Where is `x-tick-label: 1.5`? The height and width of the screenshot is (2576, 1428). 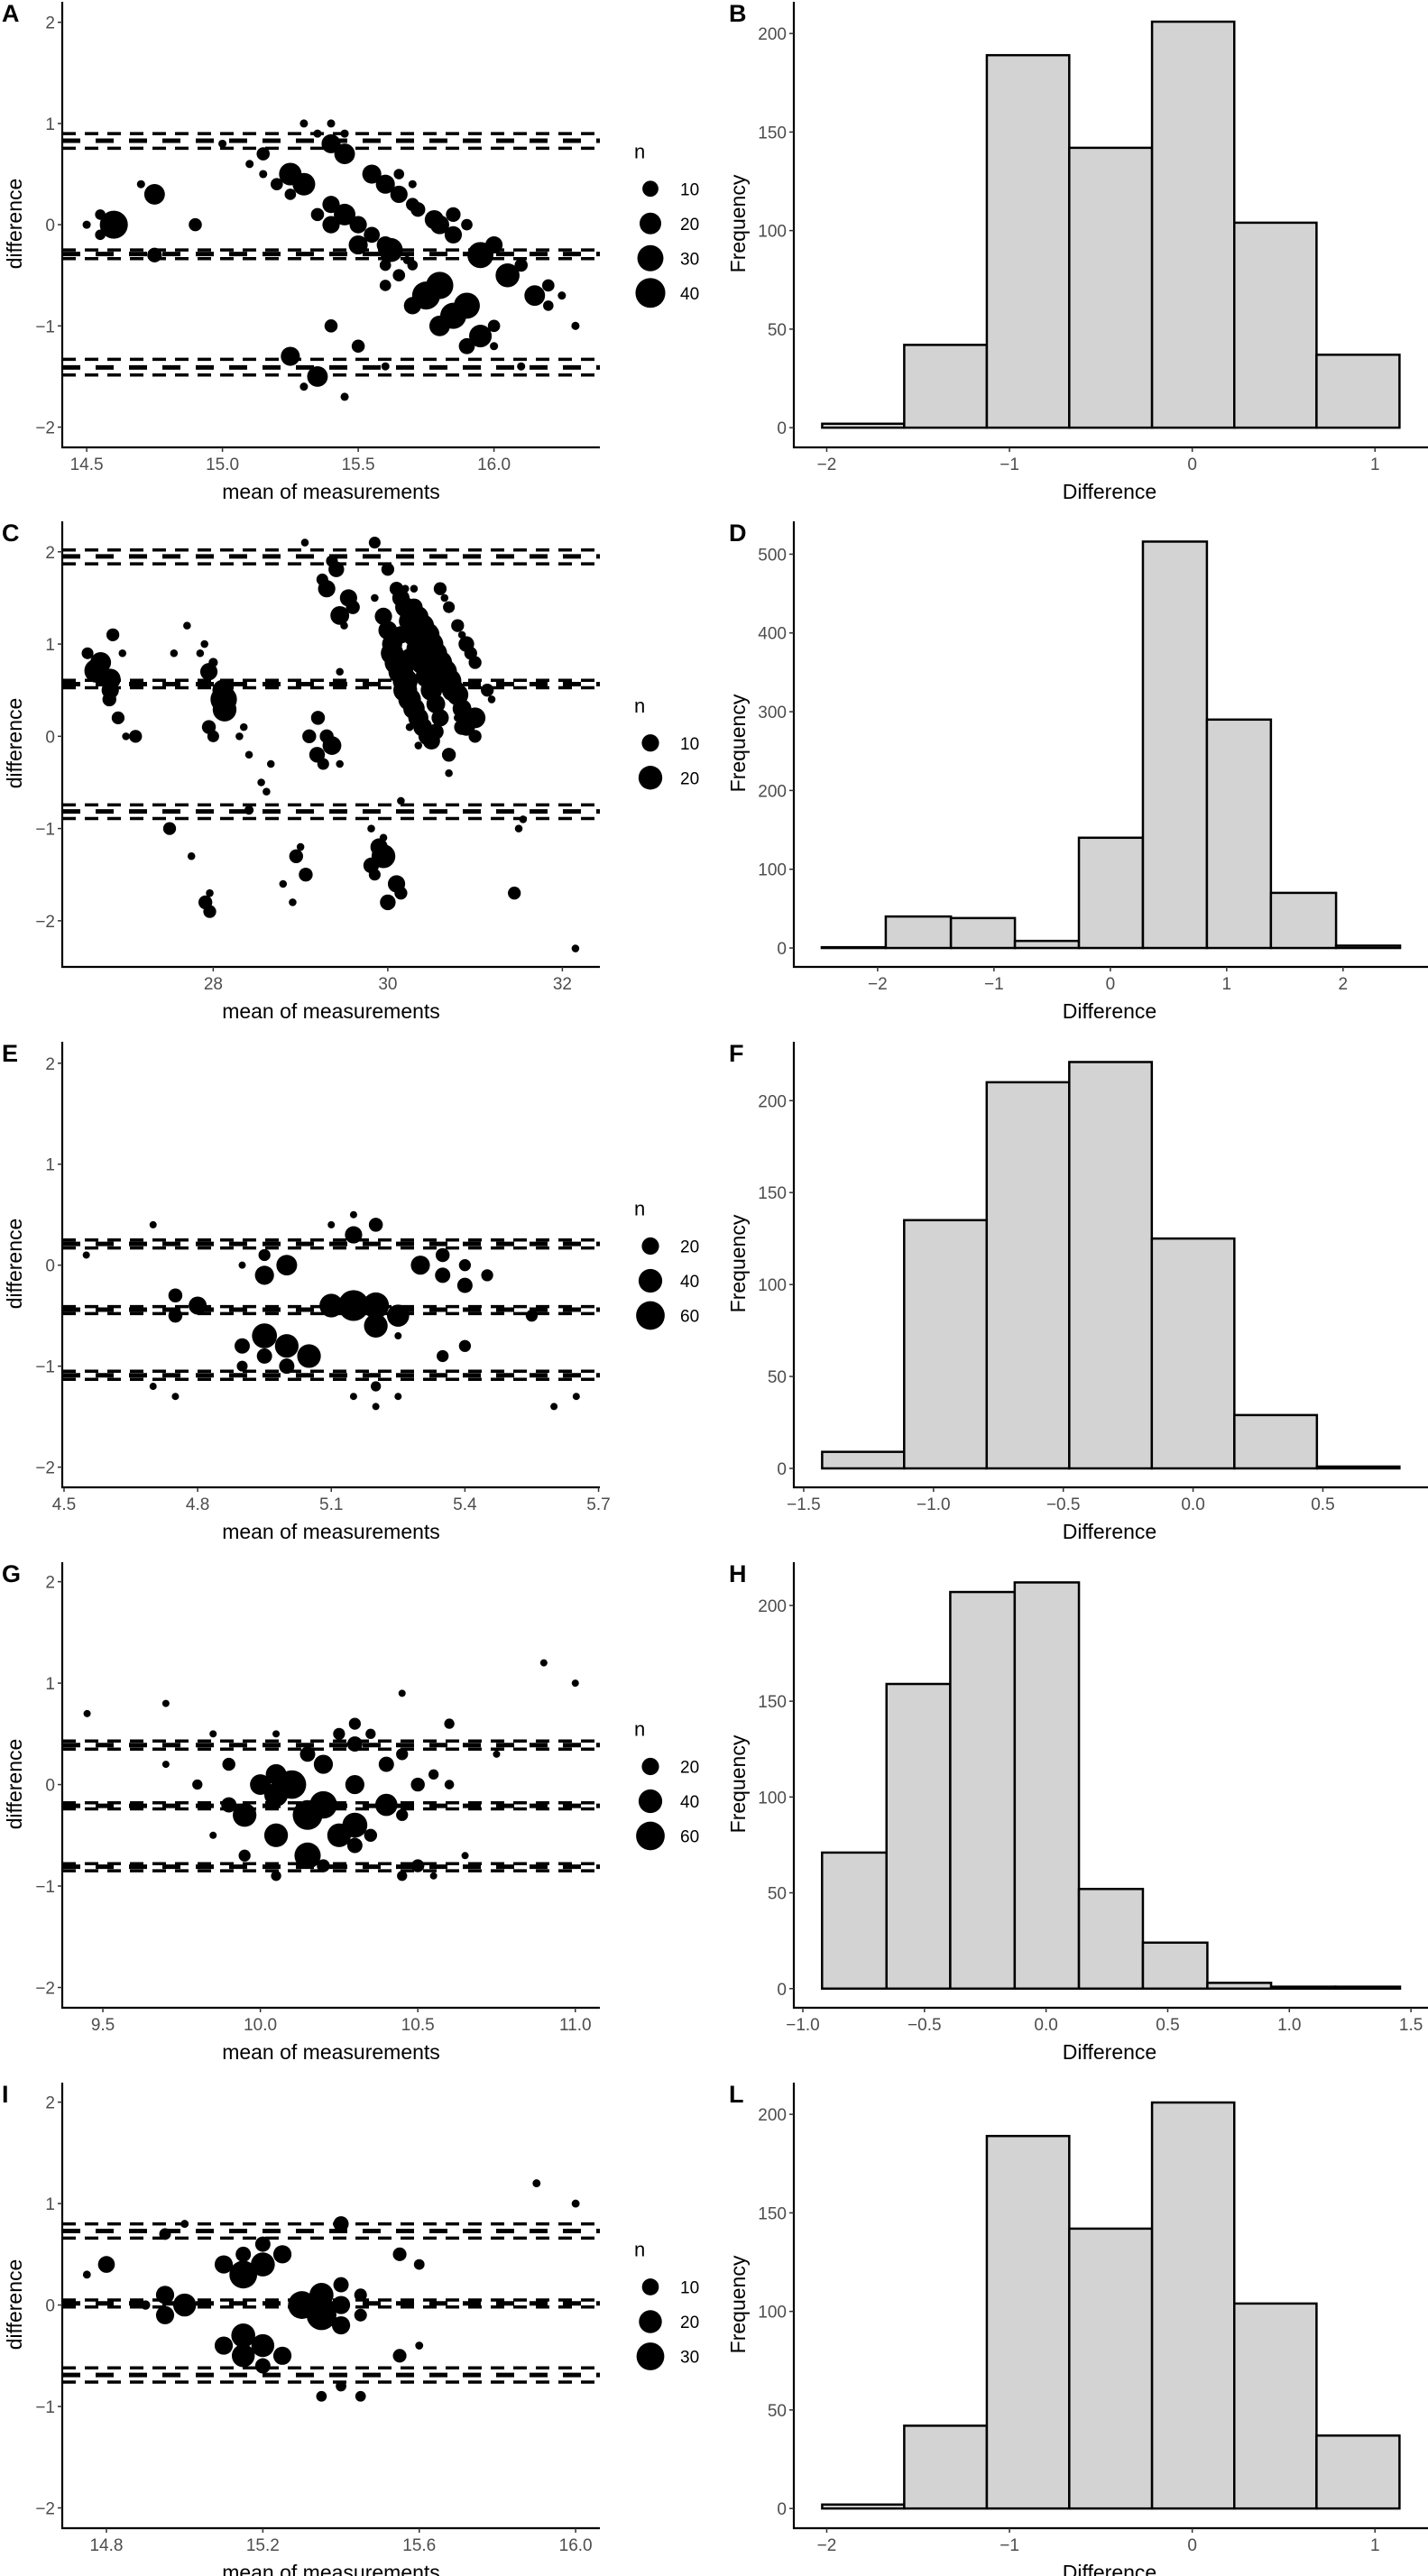
x-tick-label: 1.5 is located at coordinates (1411, 2026).